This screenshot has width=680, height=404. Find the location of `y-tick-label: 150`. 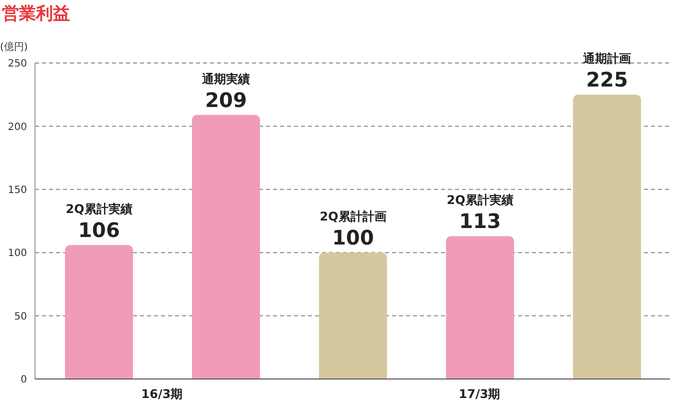

y-tick-label: 150 is located at coordinates (17, 190).